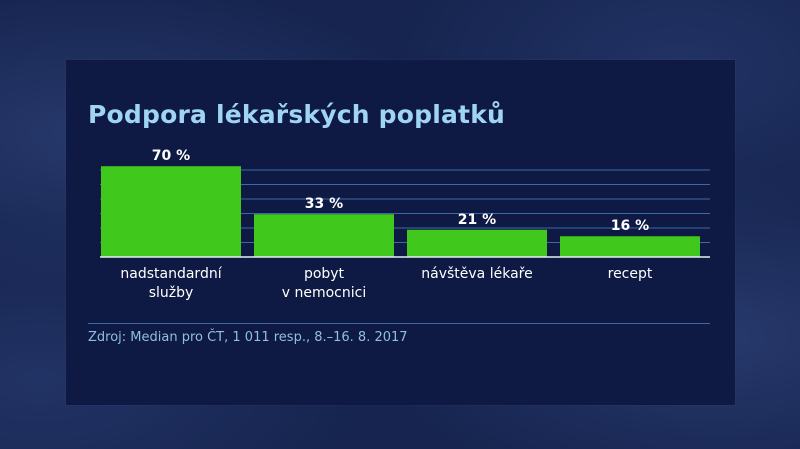  What do you see at coordinates (476, 274) in the screenshot?
I see `category-label: návštěva lékaře` at bounding box center [476, 274].